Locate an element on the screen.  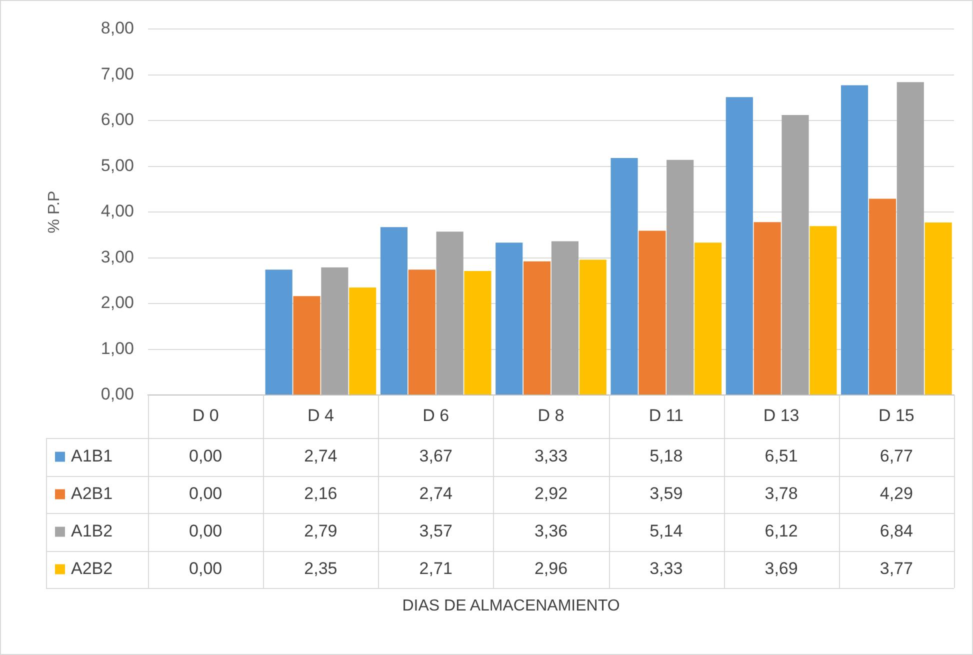
y-tick-label: 1,00 is located at coordinates (117, 348).